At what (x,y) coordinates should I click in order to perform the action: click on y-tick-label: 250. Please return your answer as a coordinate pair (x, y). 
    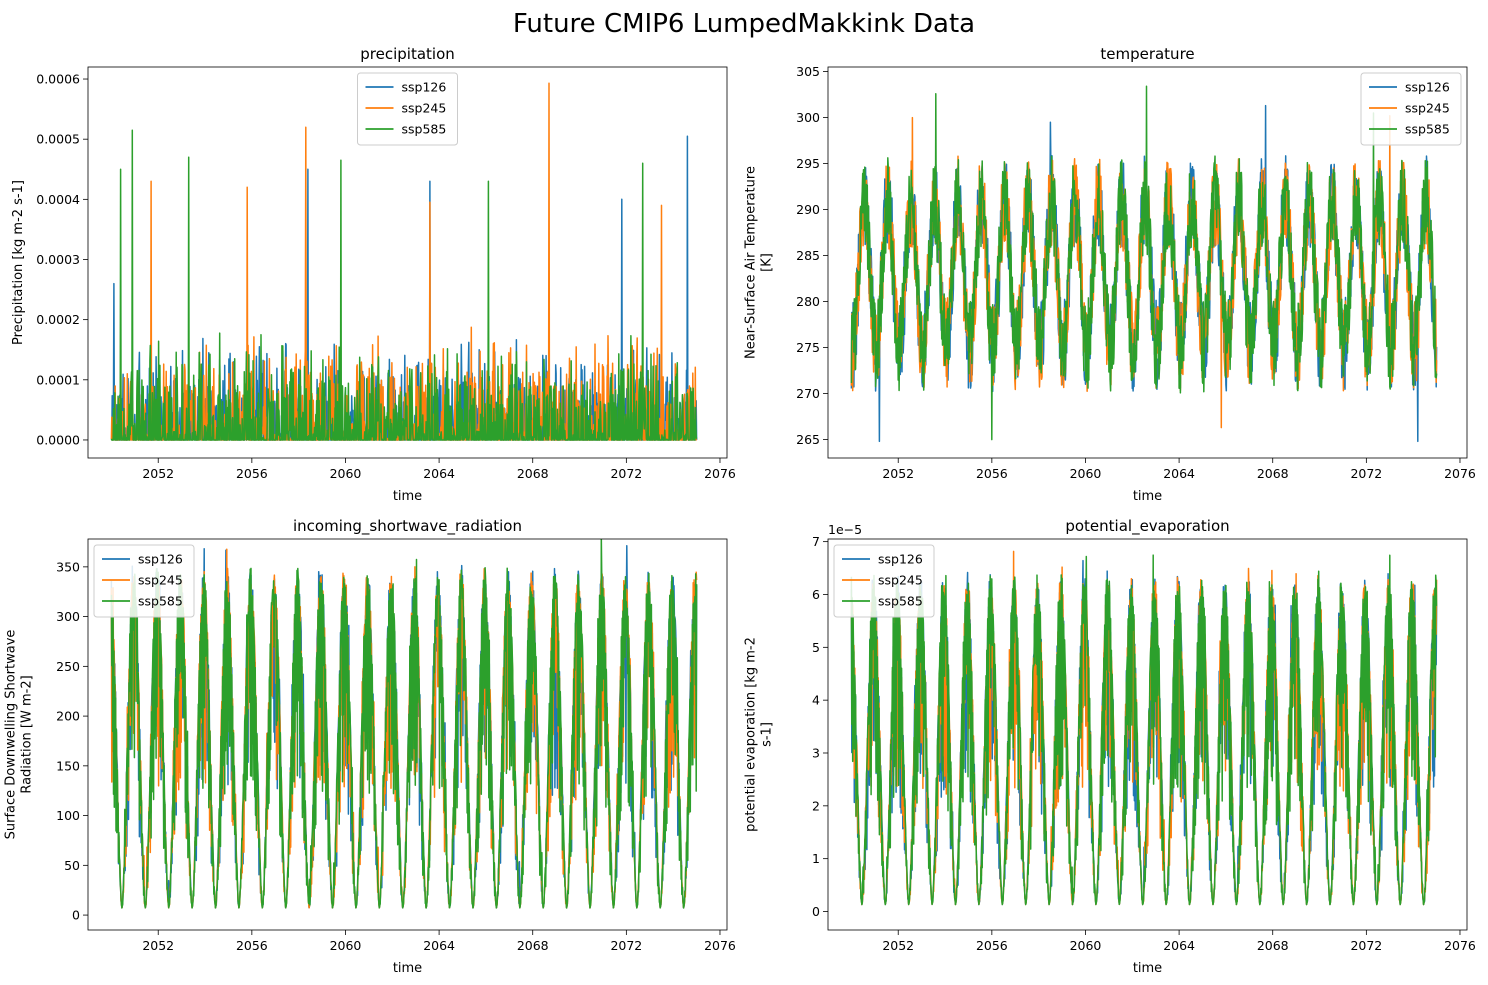
    Looking at the image, I should click on (68, 666).